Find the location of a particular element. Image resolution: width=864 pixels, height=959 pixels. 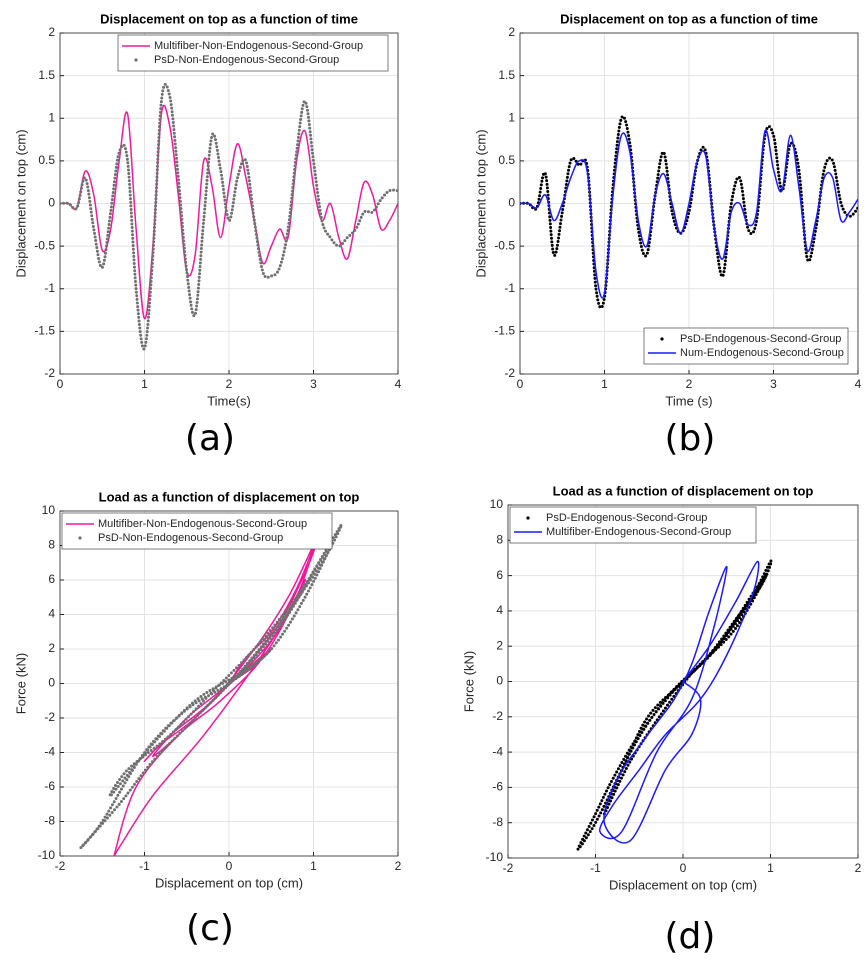

axes-frame is located at coordinates (229, 683).